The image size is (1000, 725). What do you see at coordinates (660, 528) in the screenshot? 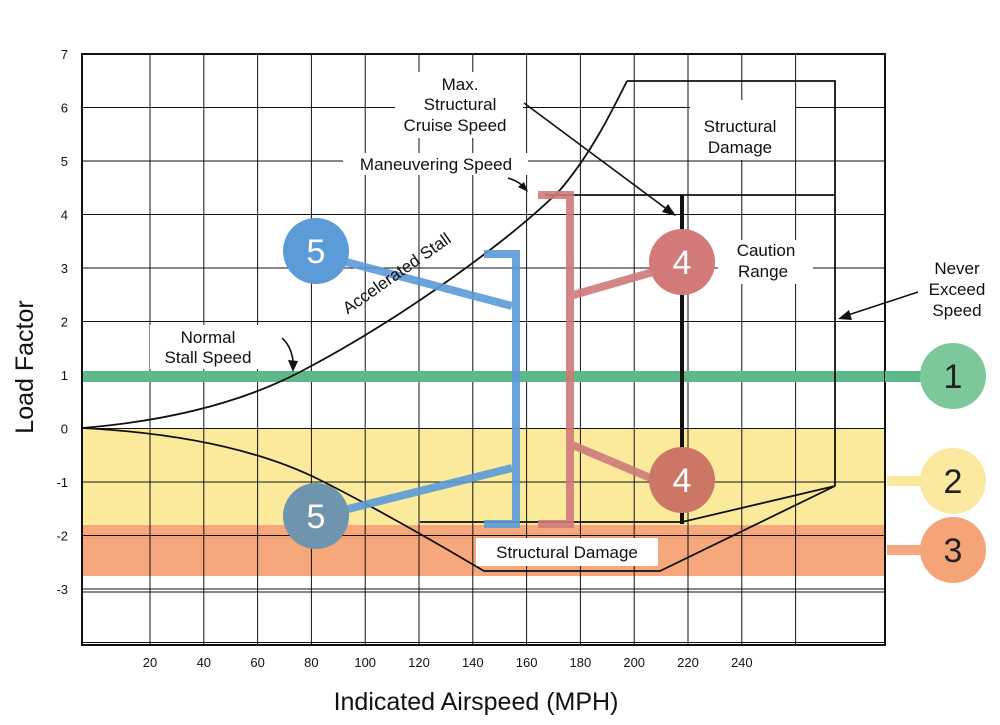
I see `negative-limit-line` at bounding box center [660, 528].